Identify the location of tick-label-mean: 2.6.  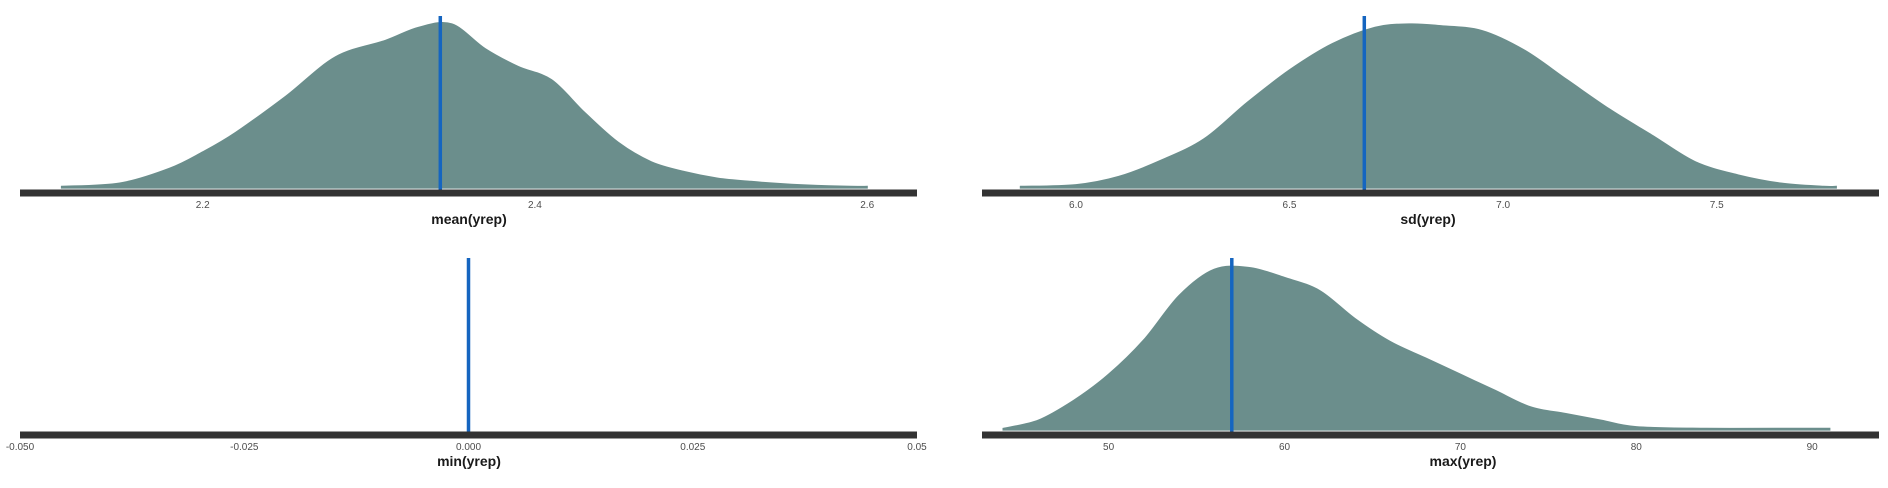
(867, 205).